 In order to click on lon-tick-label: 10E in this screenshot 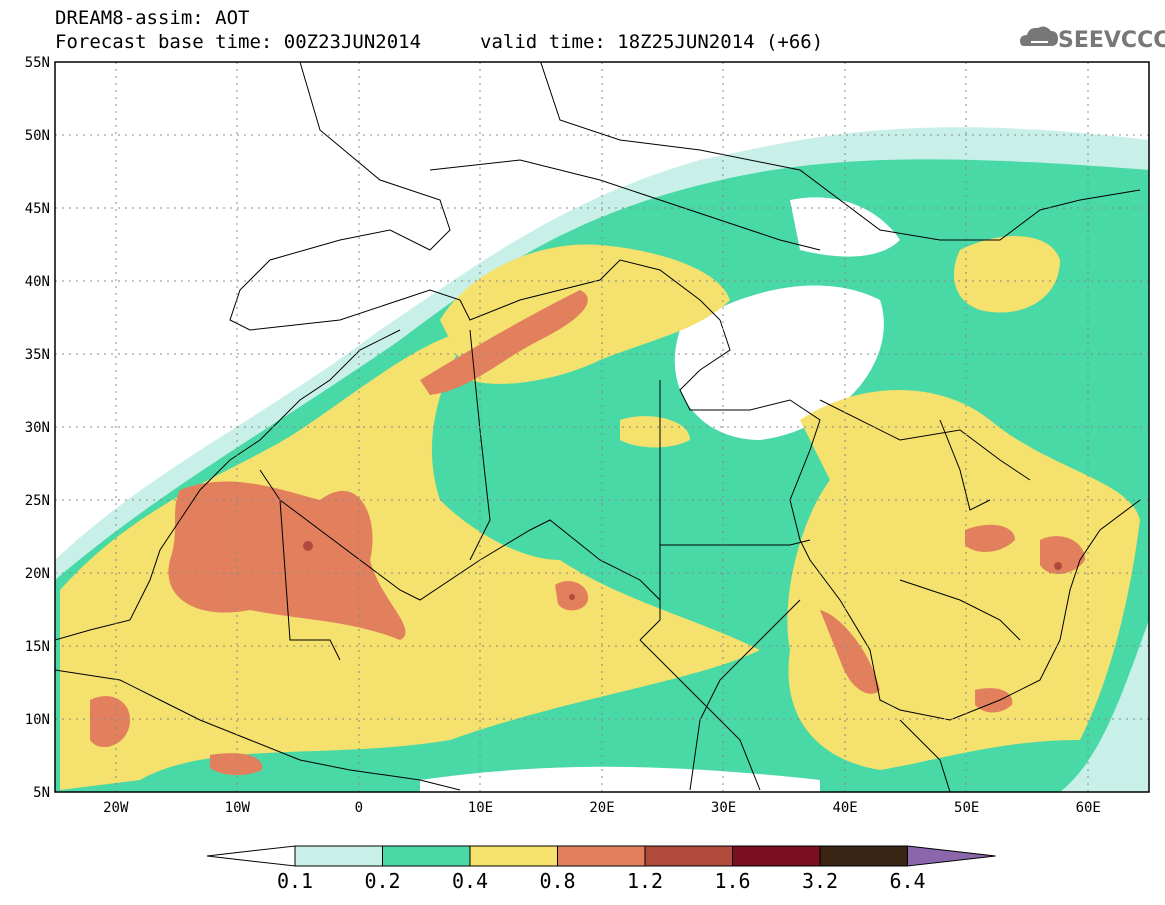, I will do `click(480, 808)`.